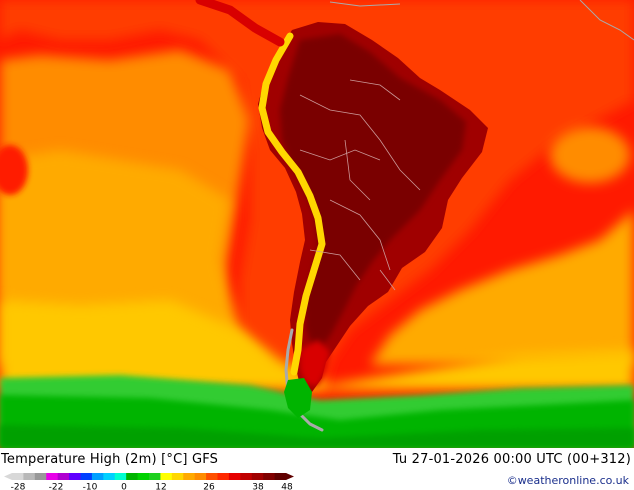 The width and height of the screenshot is (634, 490). I want to click on ocean-deepgreen-band, so click(317, 436).